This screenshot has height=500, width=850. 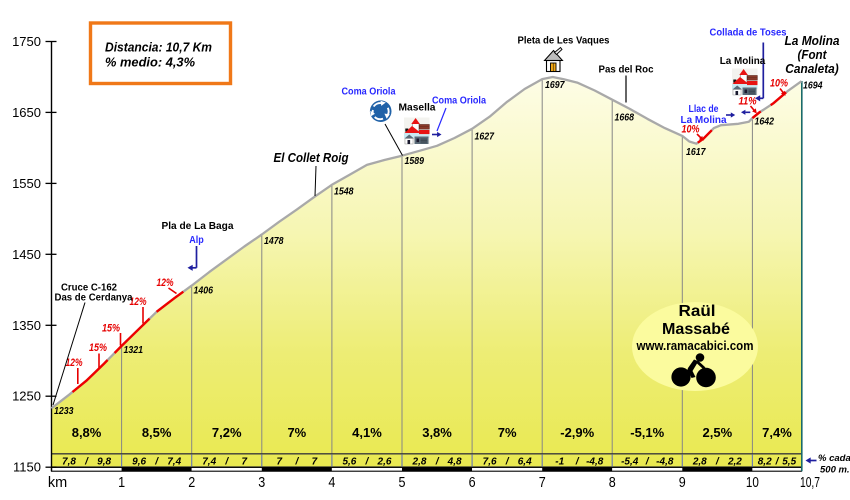 What do you see at coordinates (367, 432) in the screenshot?
I see `svg-text: 4,1%` at bounding box center [367, 432].